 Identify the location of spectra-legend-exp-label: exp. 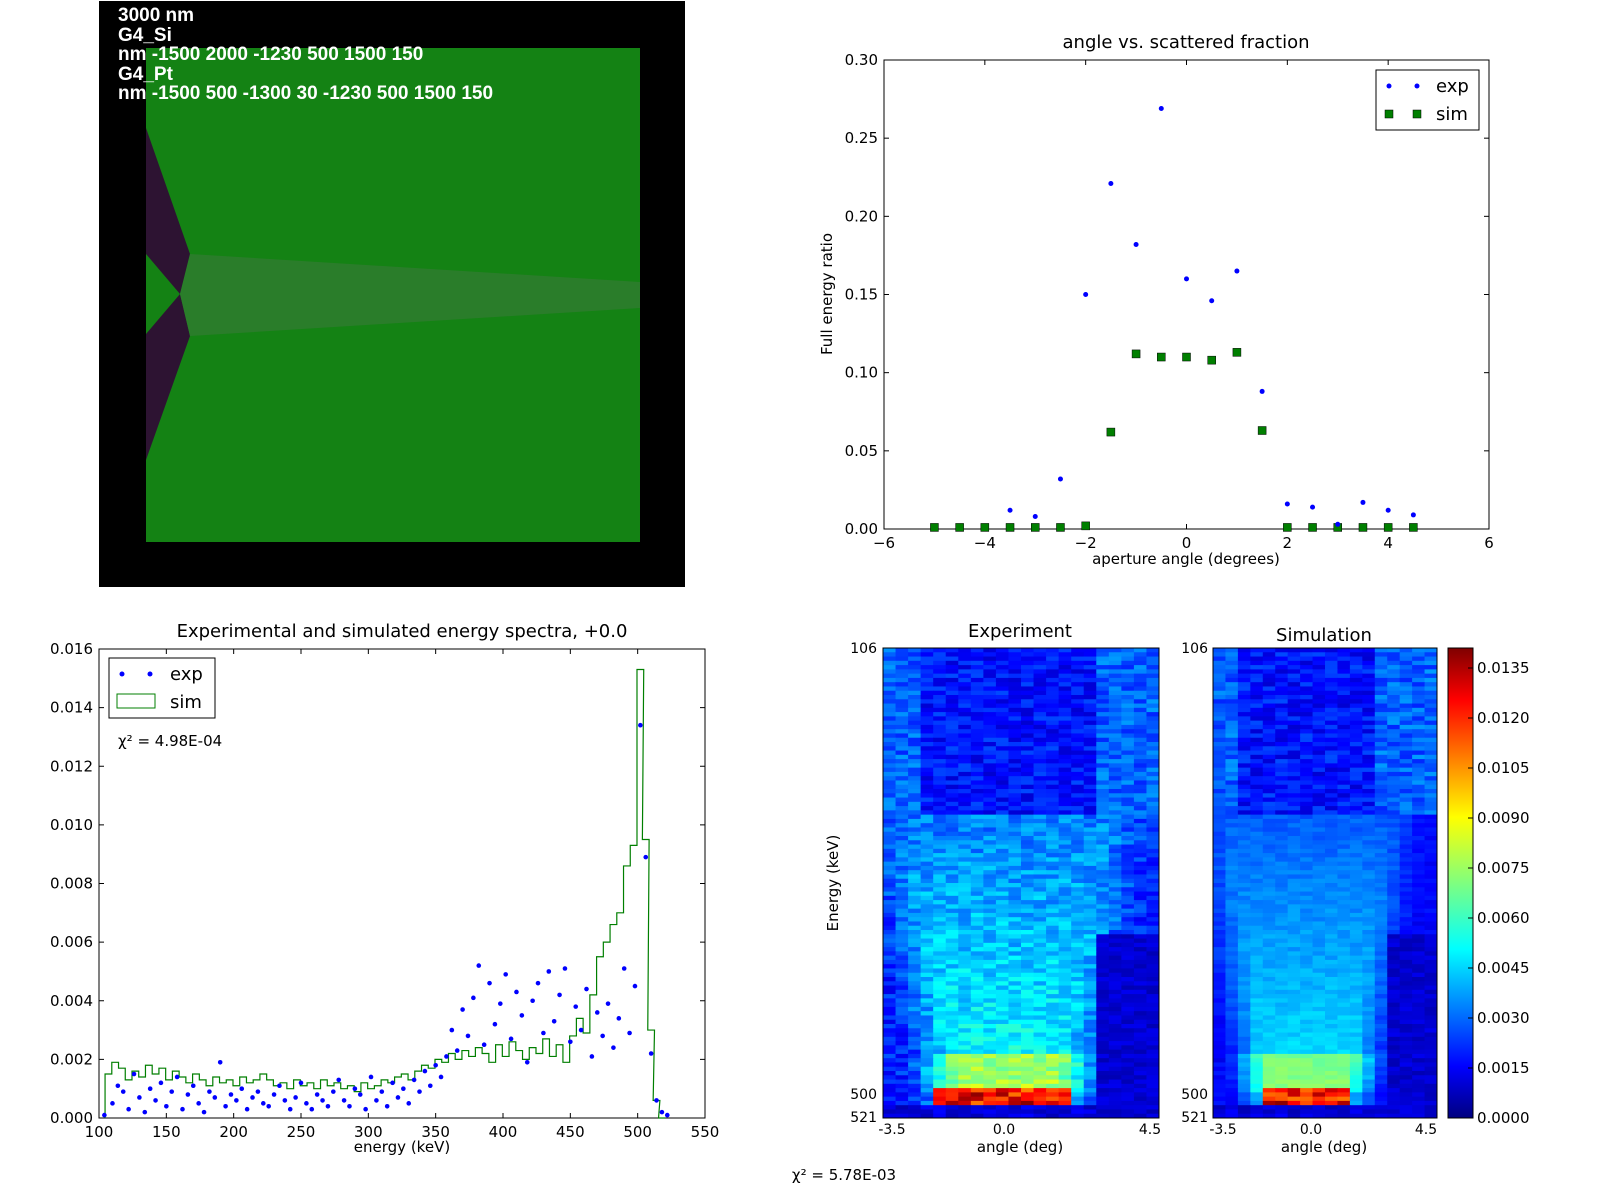
(186, 674).